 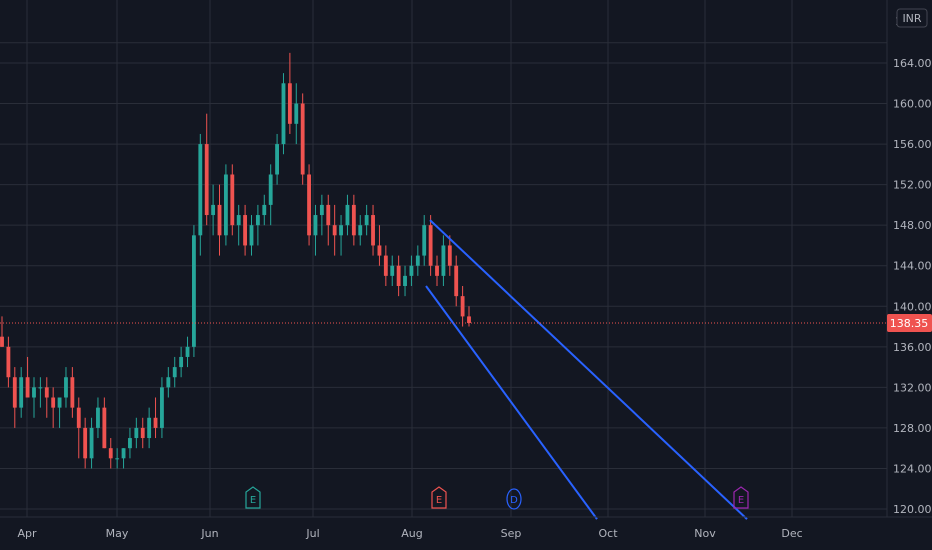 I want to click on y-tick-label: 156.00, so click(x=912, y=144).